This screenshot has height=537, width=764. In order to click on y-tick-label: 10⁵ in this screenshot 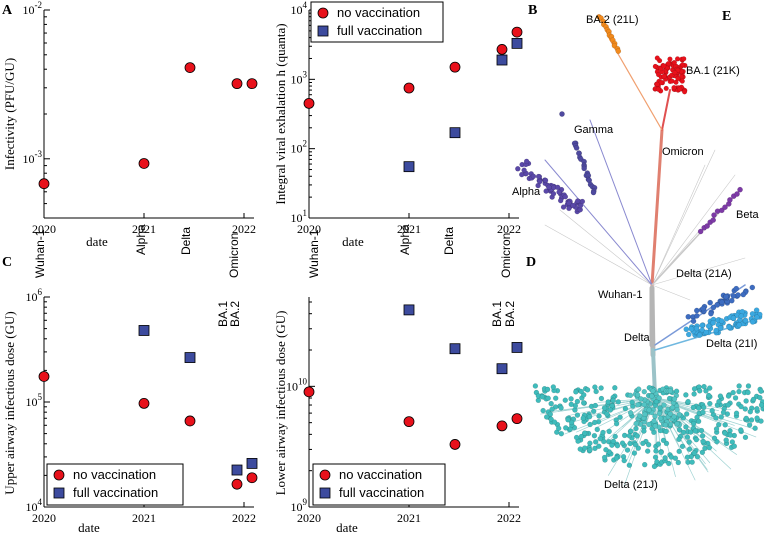, I will do `click(34, 400)`.